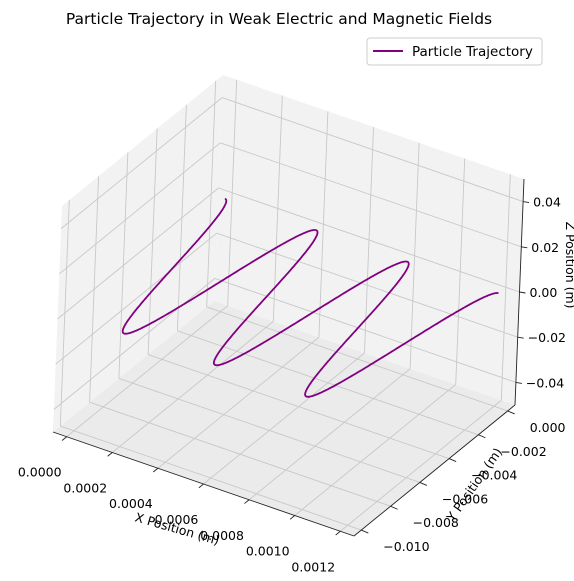 Image resolution: width=574 pixels, height=581 pixels. Describe the element at coordinates (523, 451) in the screenshot. I see `y-tick-label: −0.002` at that location.